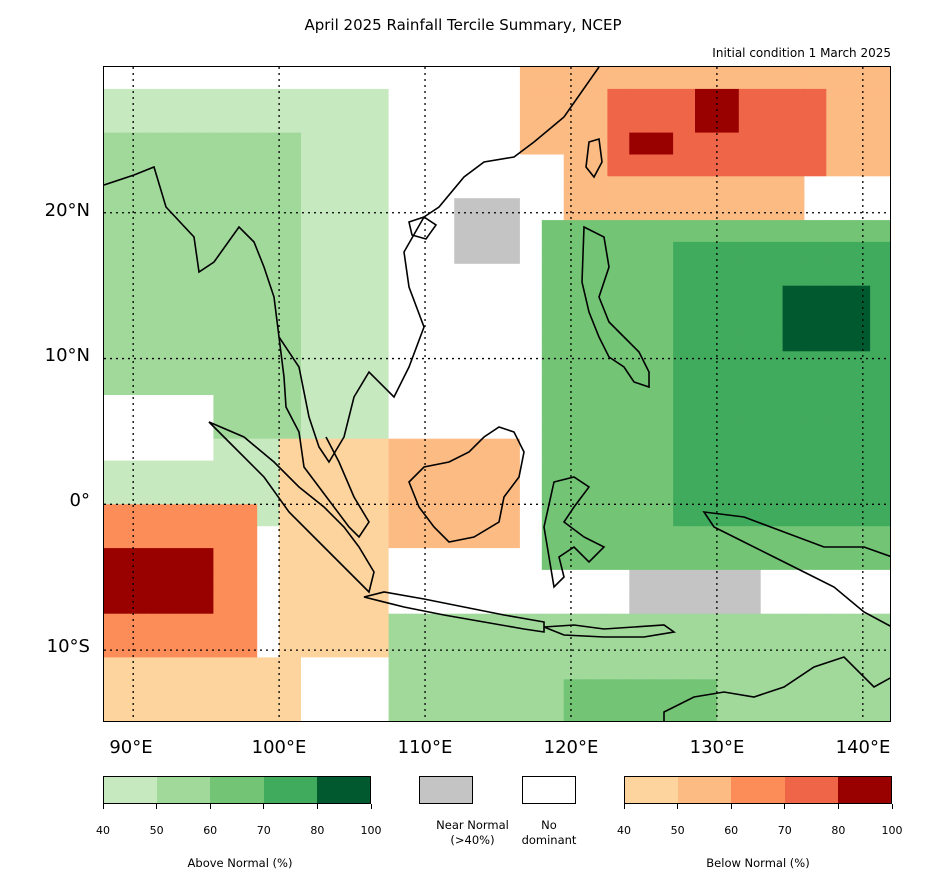 The image size is (926, 893). What do you see at coordinates (677, 830) in the screenshot?
I see `below-normal-tick-label: 50` at bounding box center [677, 830].